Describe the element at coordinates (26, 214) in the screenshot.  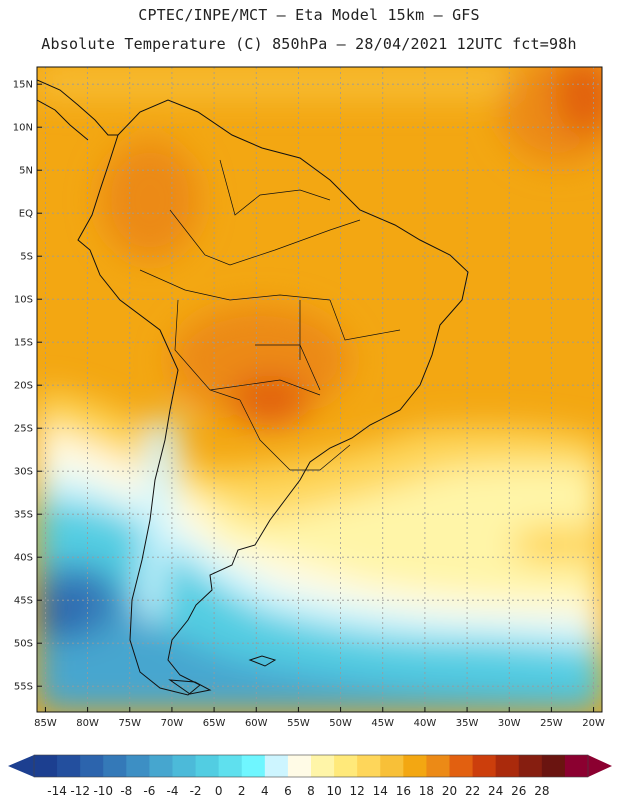
I see `latitude-label: EQ` at that location.